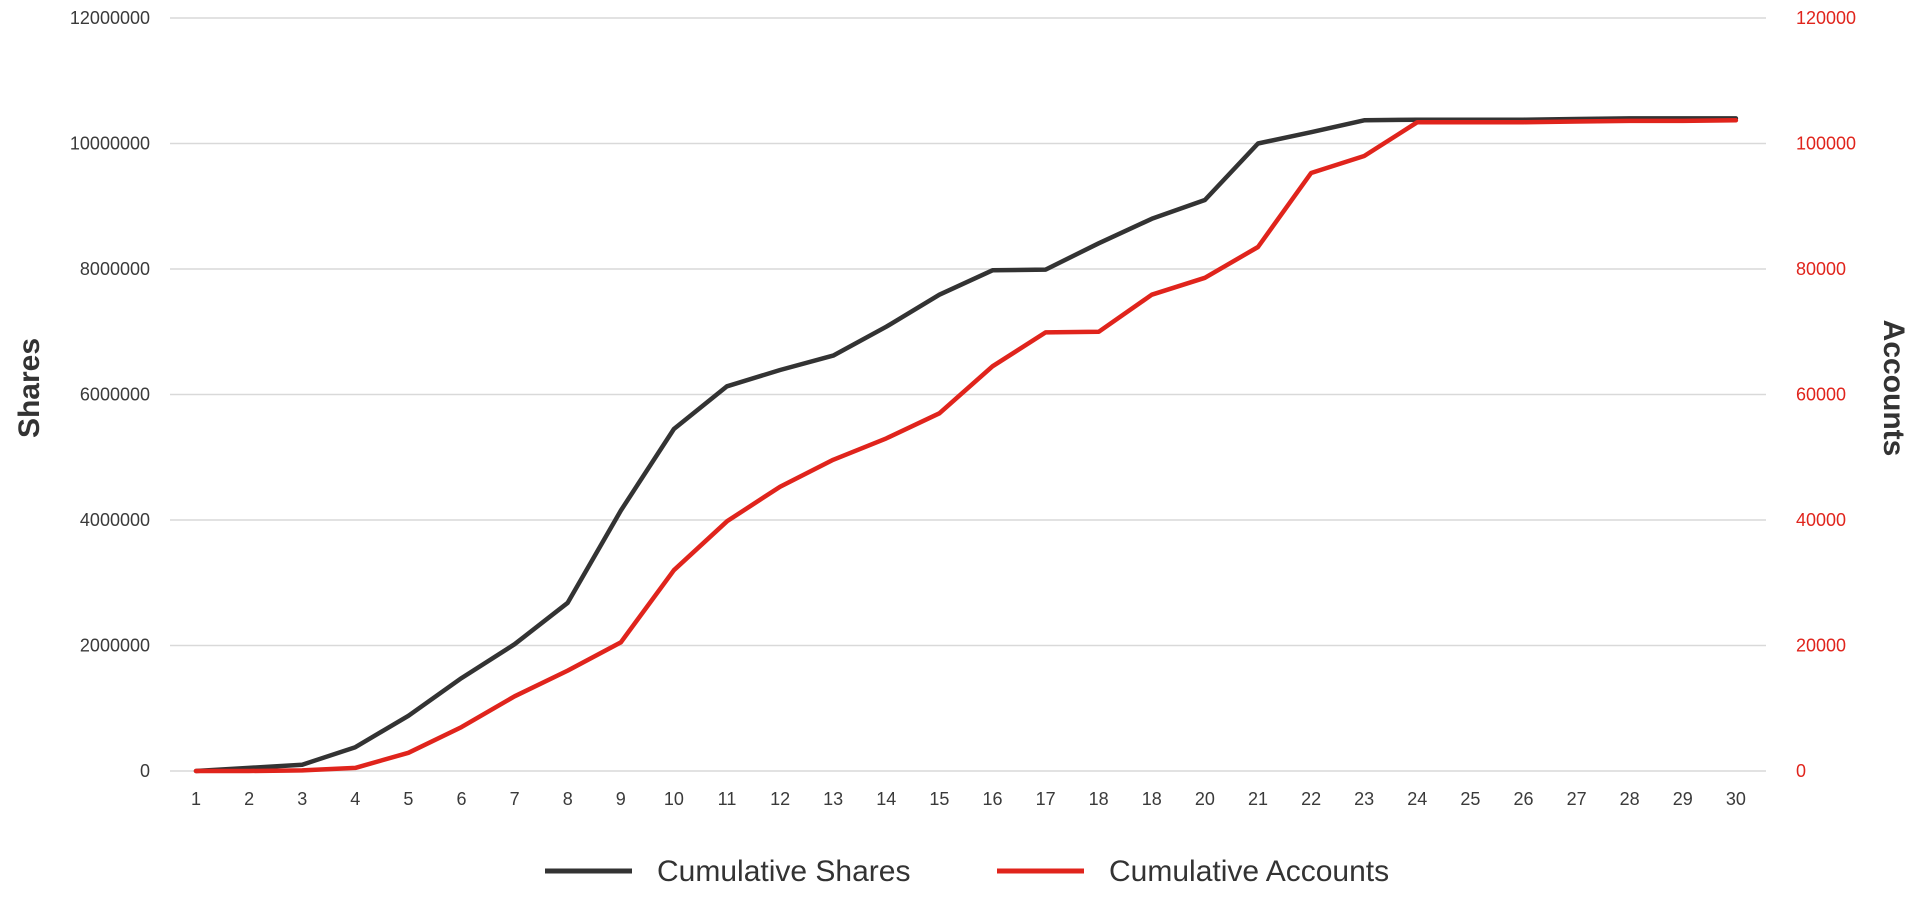 The height and width of the screenshot is (904, 1920). What do you see at coordinates (1470, 799) in the screenshot?
I see `x-tick-label: 25` at bounding box center [1470, 799].